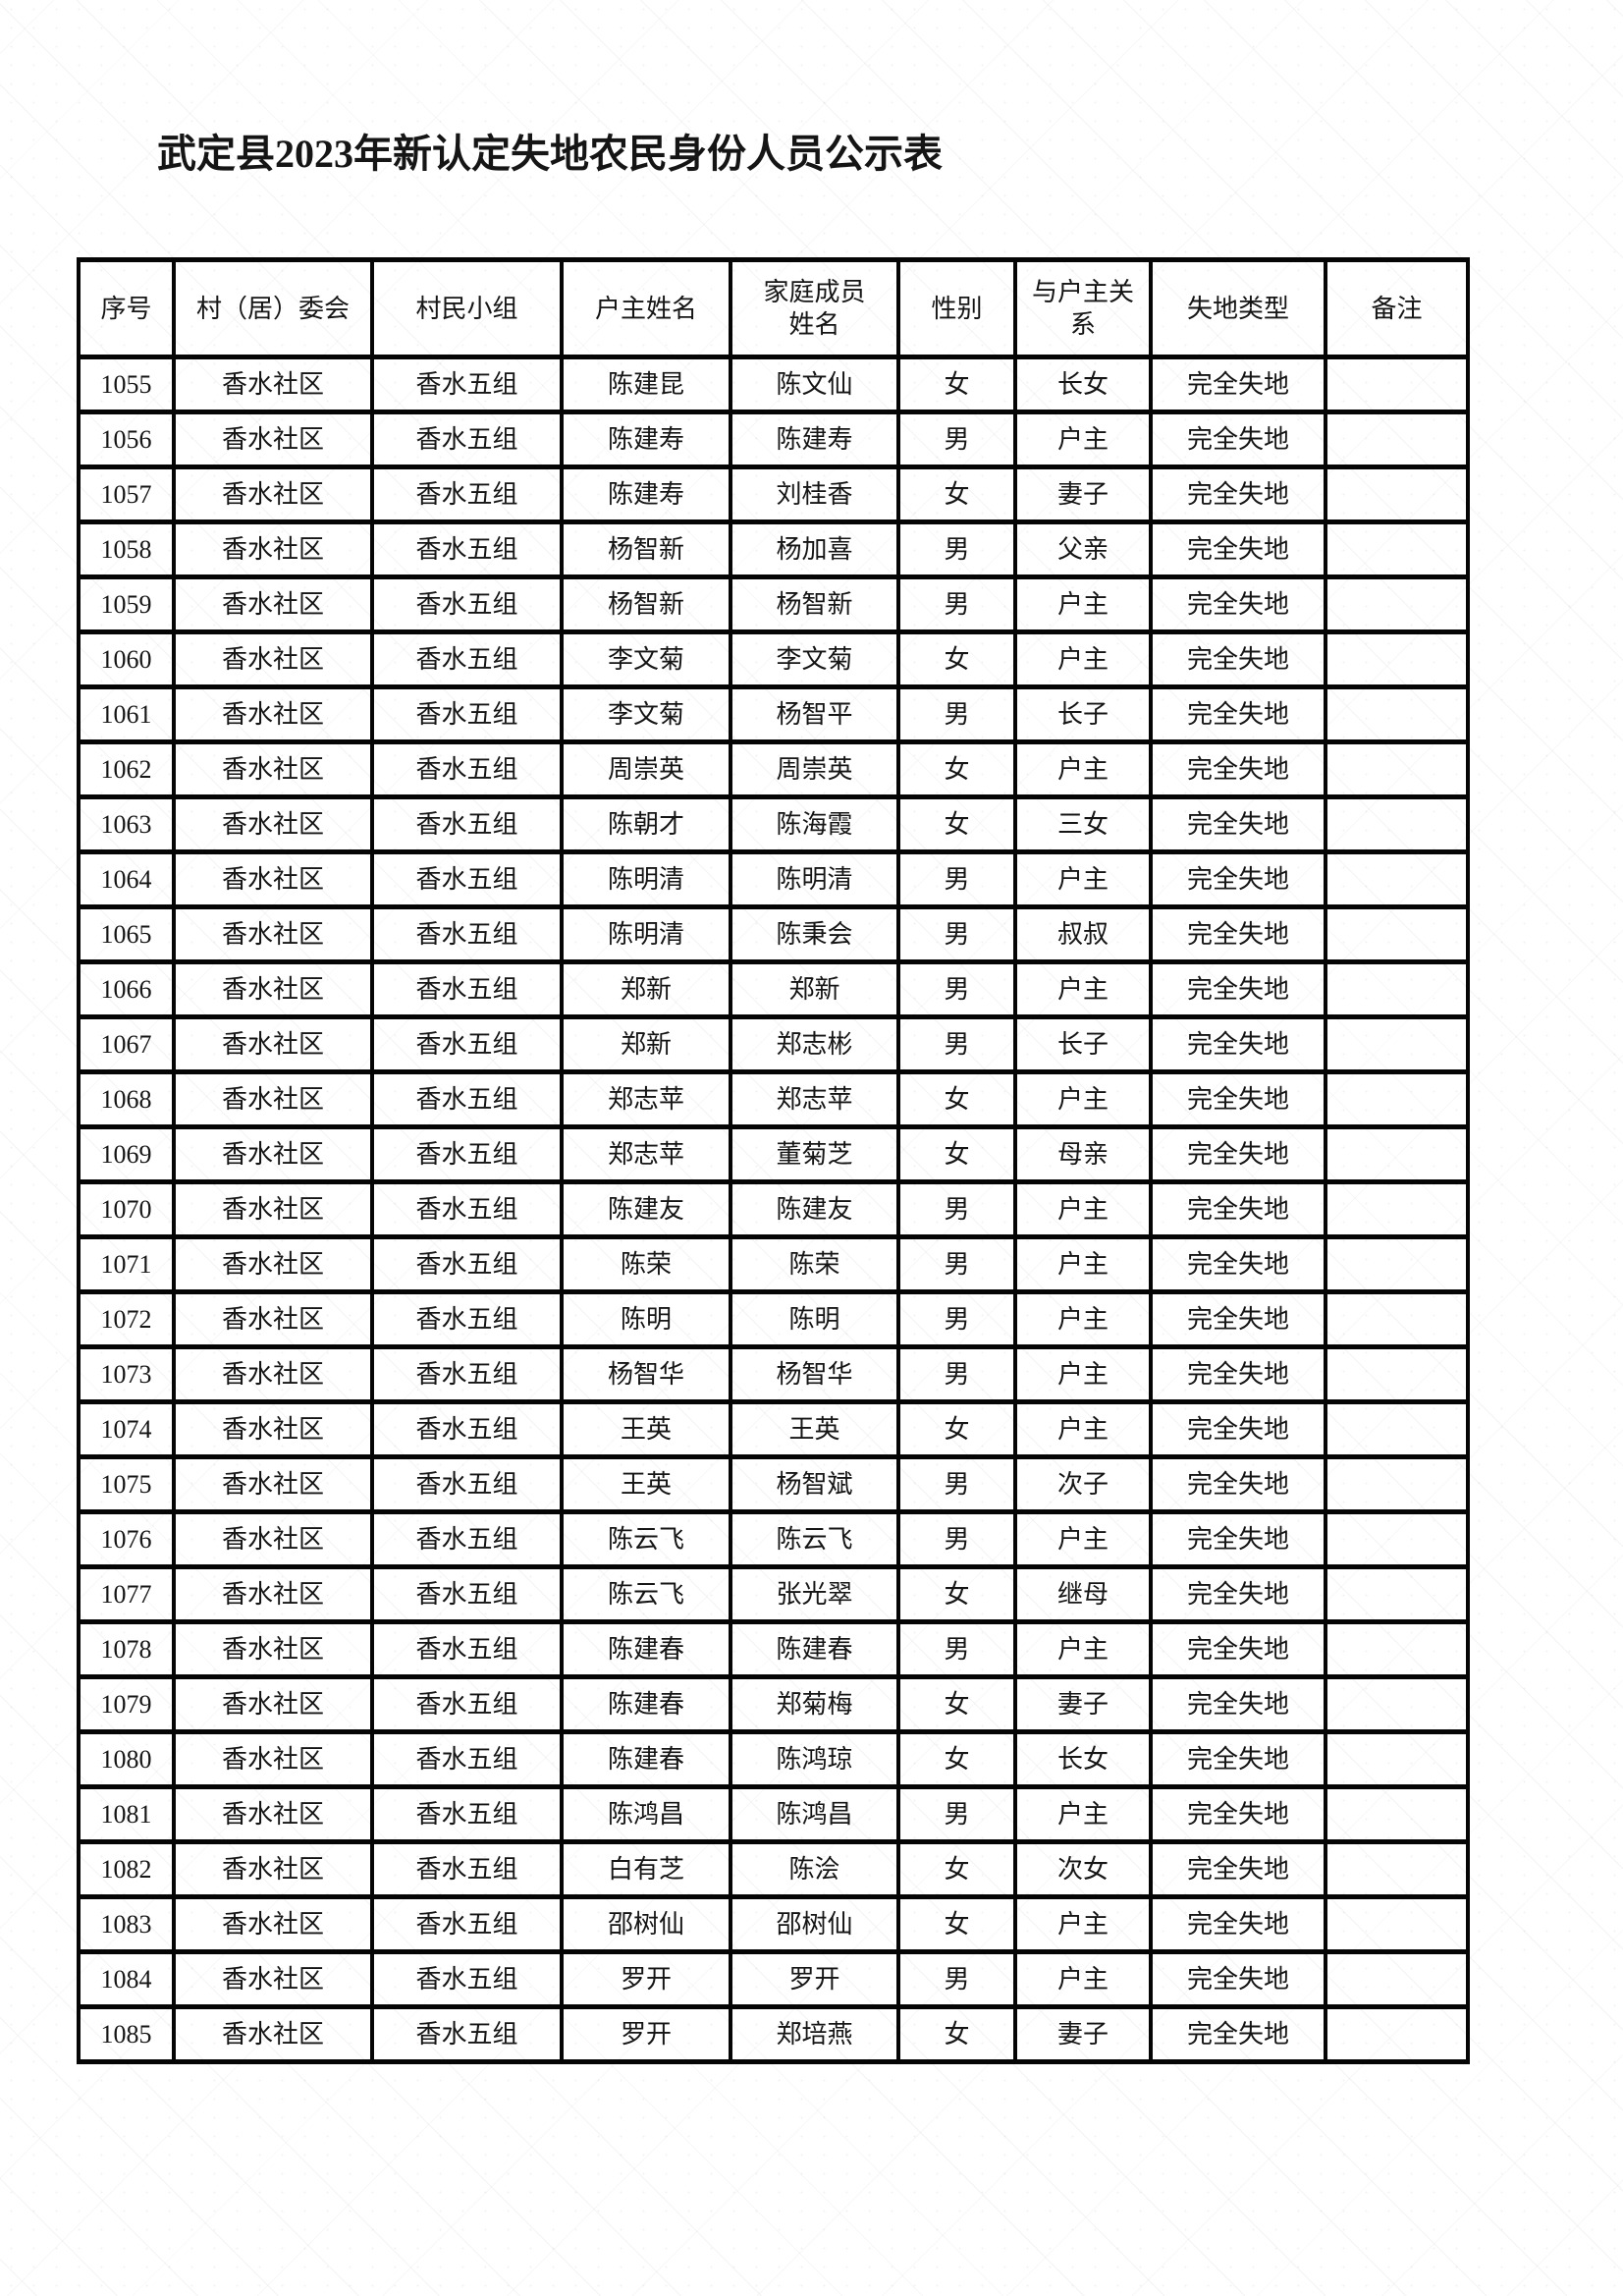 This screenshot has width=1623, height=2296. I want to click on table-cell: 1063, so click(126, 824).